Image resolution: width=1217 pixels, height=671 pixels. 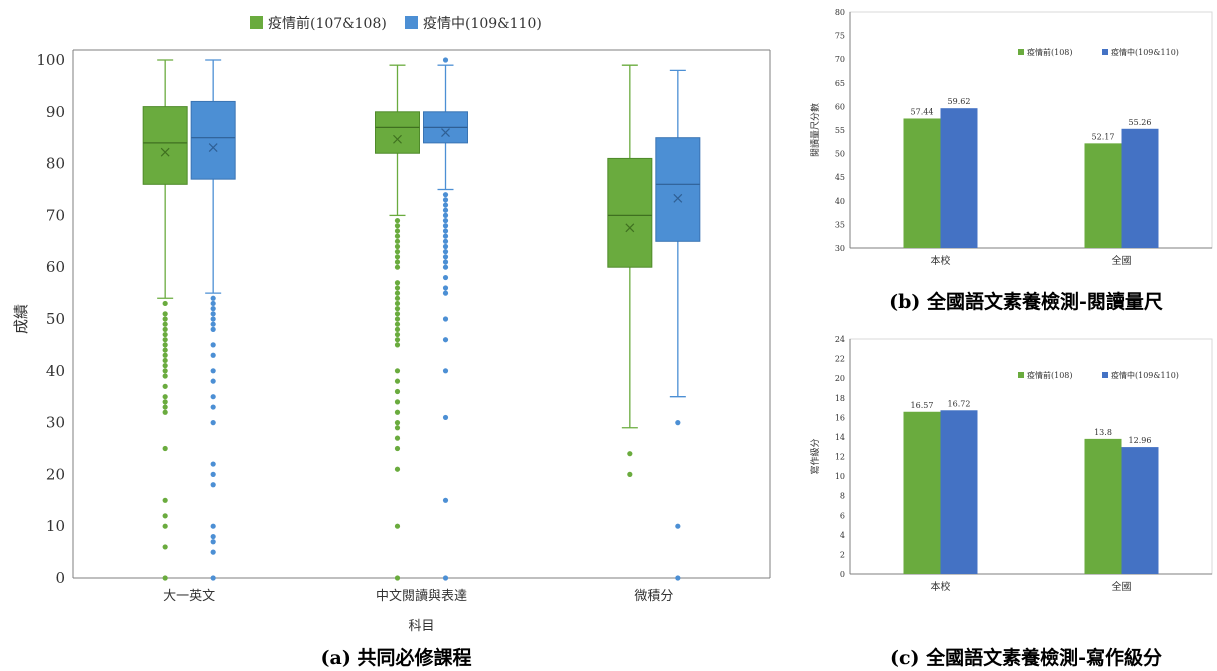 I want to click on x-tick-label: 微積分, so click(x=653, y=596).